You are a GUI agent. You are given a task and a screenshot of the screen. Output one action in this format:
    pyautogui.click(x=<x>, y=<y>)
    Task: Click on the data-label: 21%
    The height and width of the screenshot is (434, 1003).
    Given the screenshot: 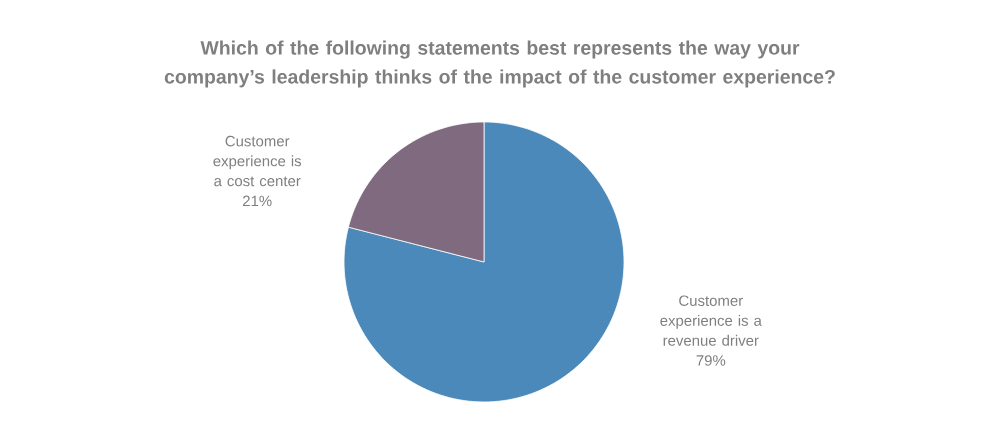 What is the action you would take?
    pyautogui.click(x=257, y=201)
    